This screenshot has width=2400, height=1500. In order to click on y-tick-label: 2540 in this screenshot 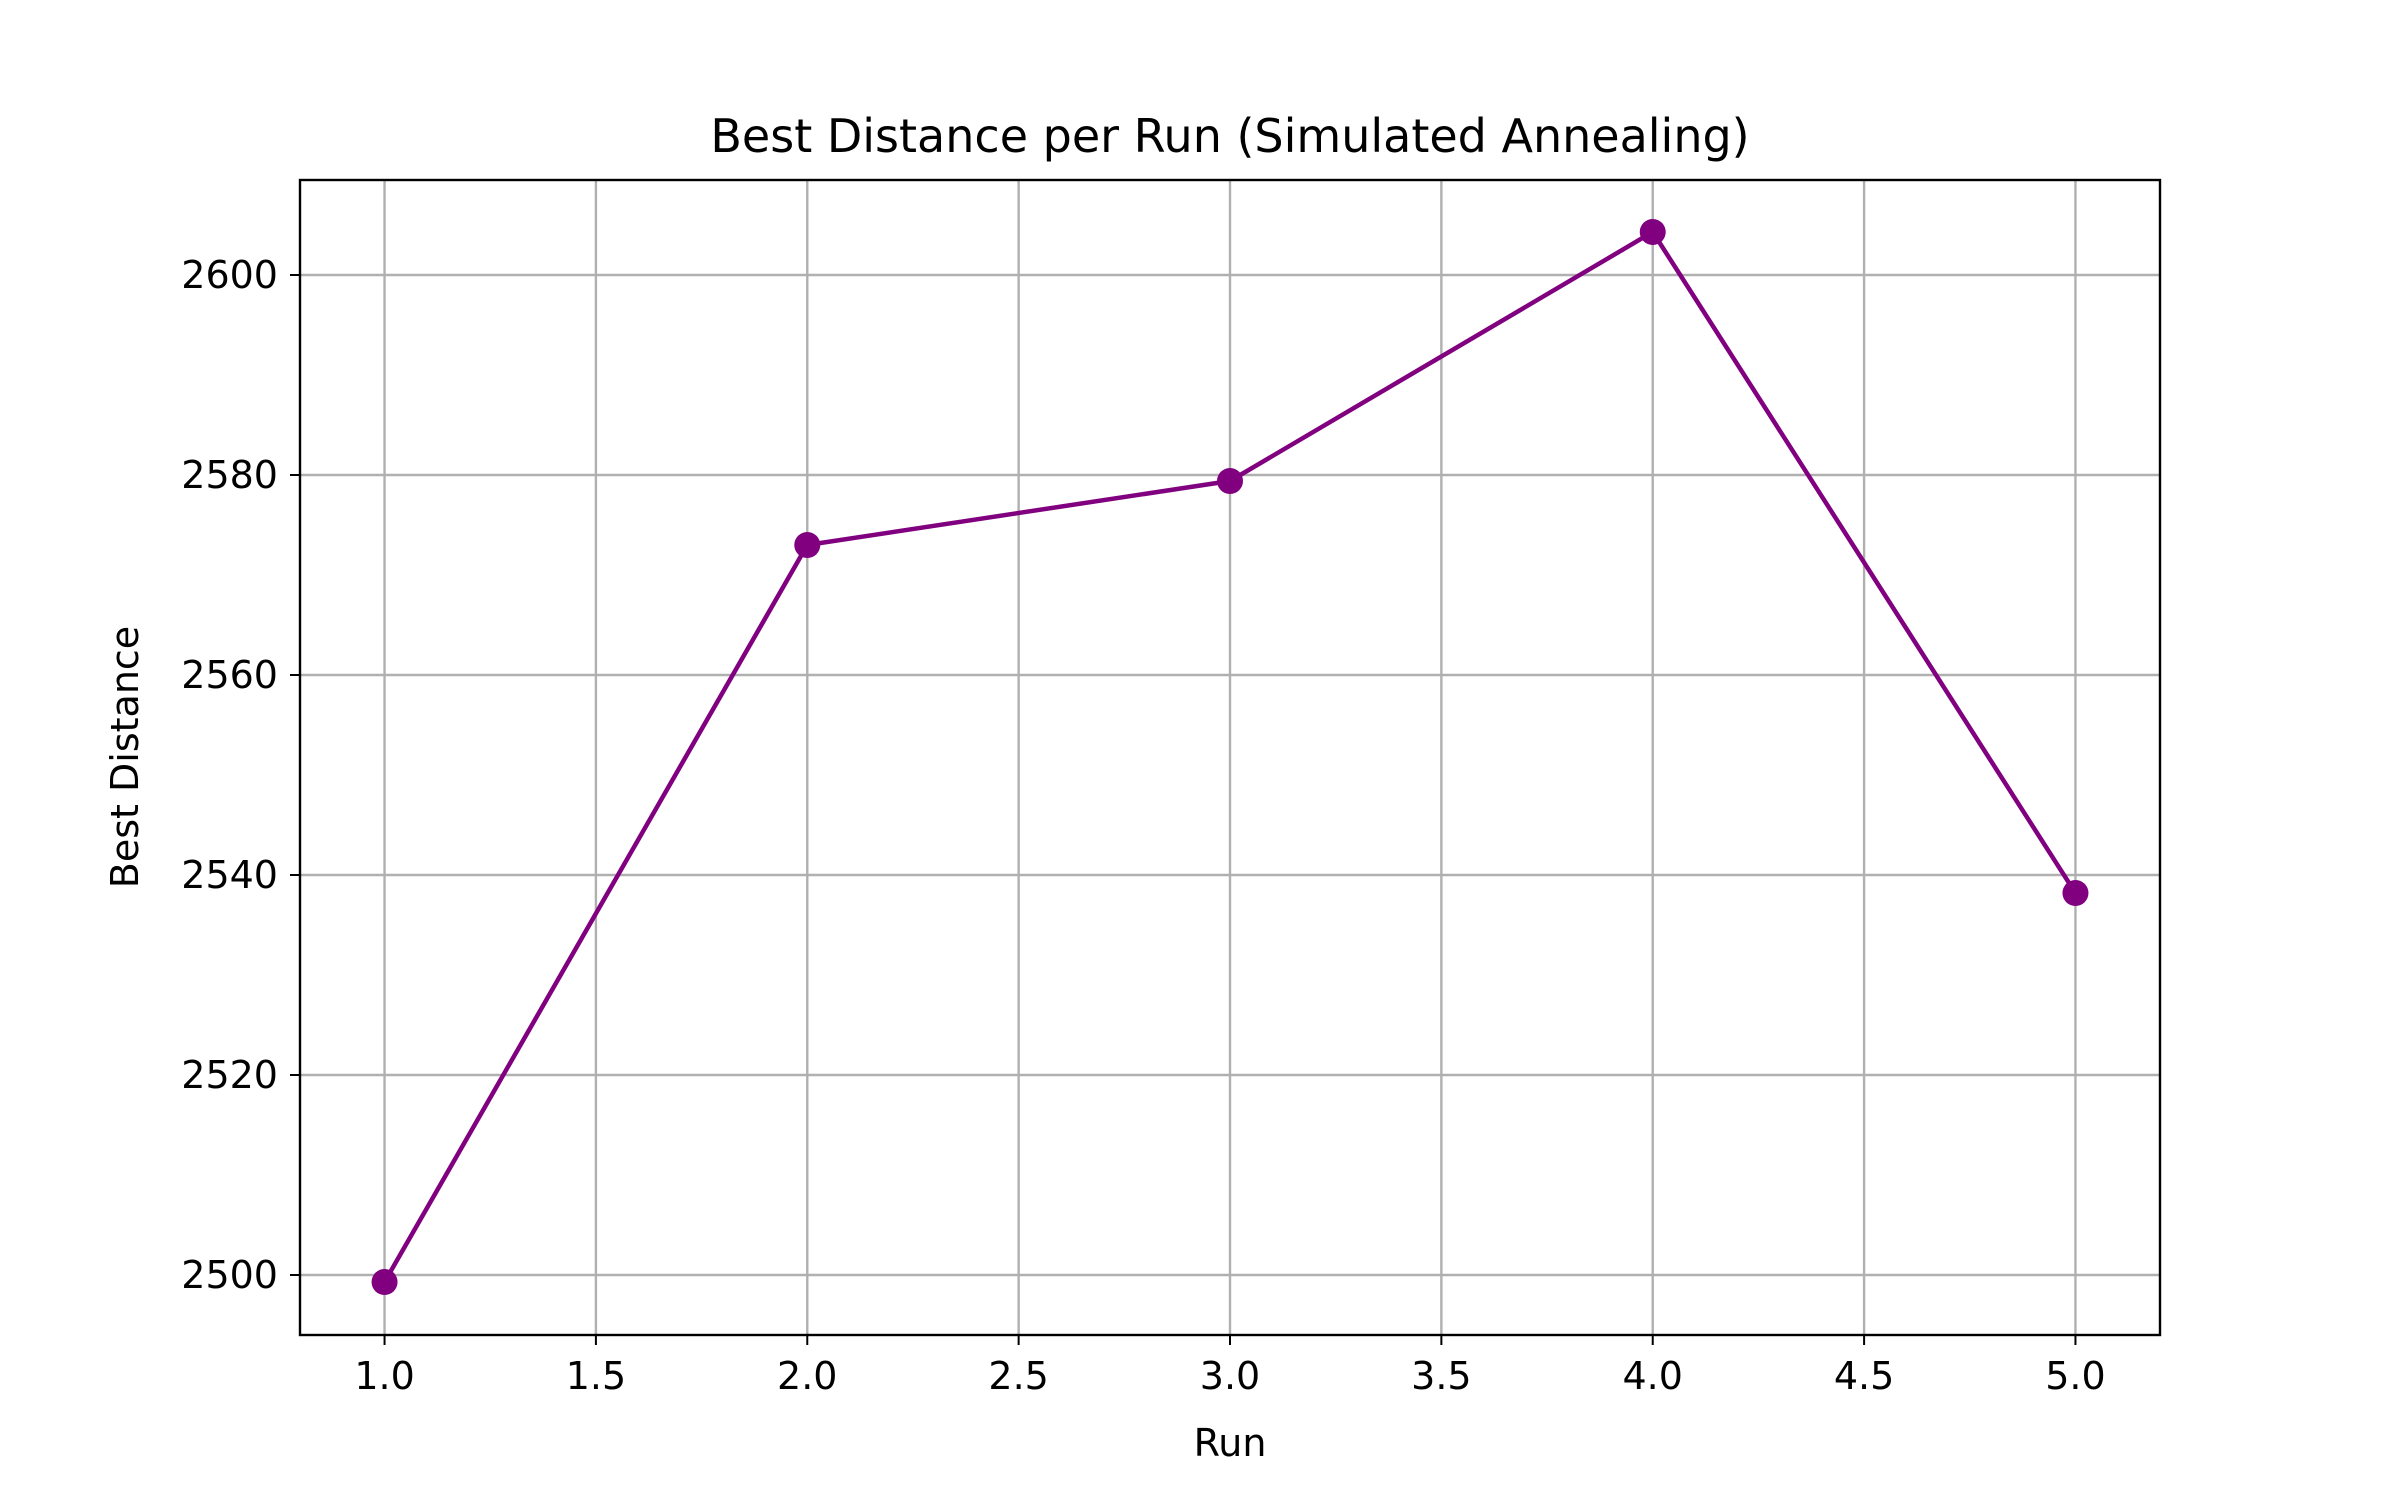, I will do `click(229, 875)`.